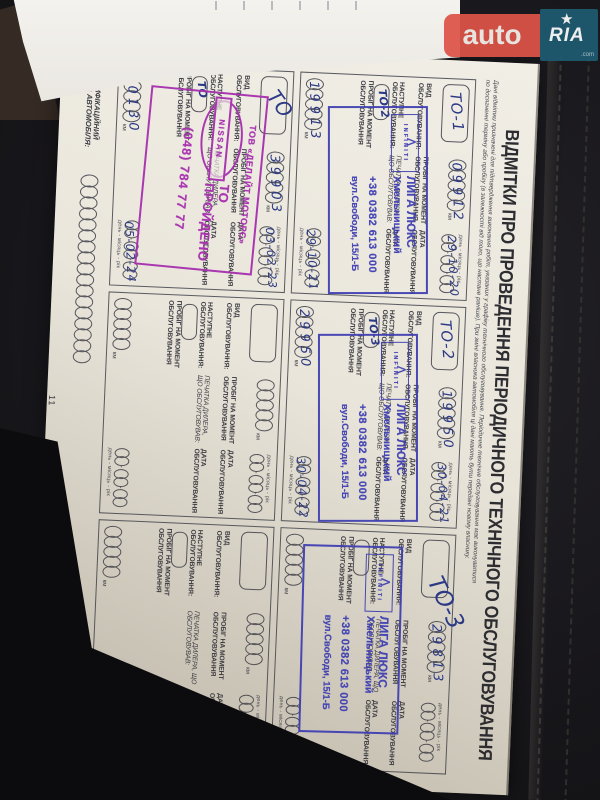 The image size is (600, 800). I want to click on ria-text: RIA, so click(567, 35).